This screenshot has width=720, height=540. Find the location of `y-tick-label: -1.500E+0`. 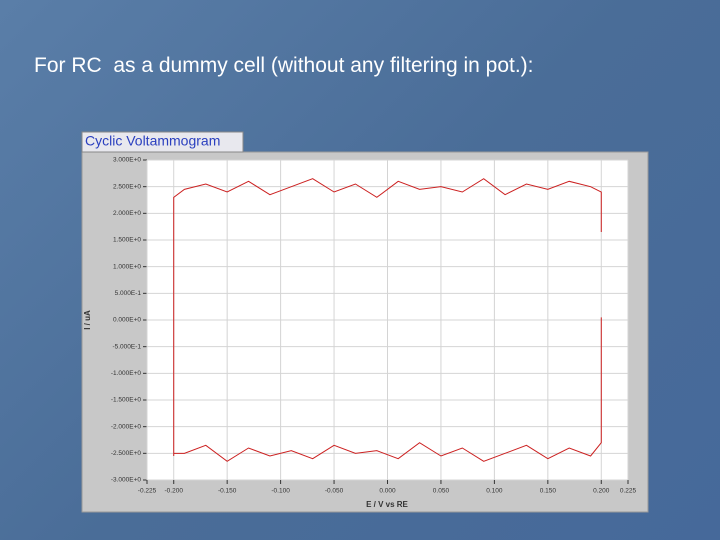

y-tick-label: -1.500E+0 is located at coordinates (126, 400).